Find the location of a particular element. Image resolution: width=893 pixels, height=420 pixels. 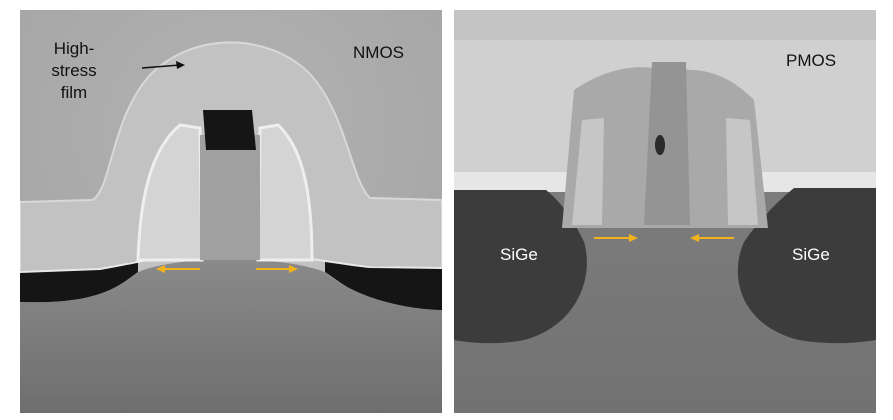

film-pointer-arrowhead is located at coordinates (180, 65).